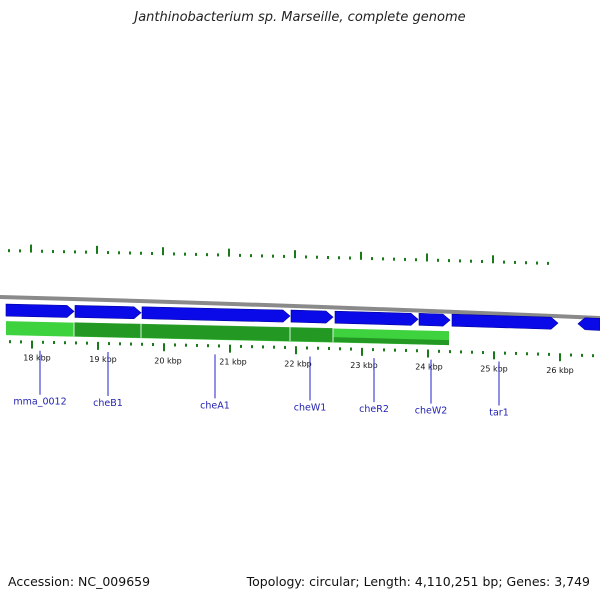 The height and width of the screenshot is (600, 600). What do you see at coordinates (108, 403) in the screenshot?
I see `gene-label: cheB1` at bounding box center [108, 403].